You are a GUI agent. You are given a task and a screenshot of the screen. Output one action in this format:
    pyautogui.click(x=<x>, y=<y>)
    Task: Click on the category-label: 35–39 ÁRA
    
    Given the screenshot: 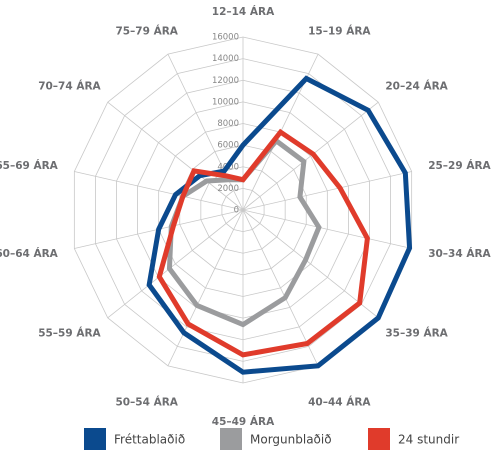 What is the action you would take?
    pyautogui.click(x=416, y=332)
    